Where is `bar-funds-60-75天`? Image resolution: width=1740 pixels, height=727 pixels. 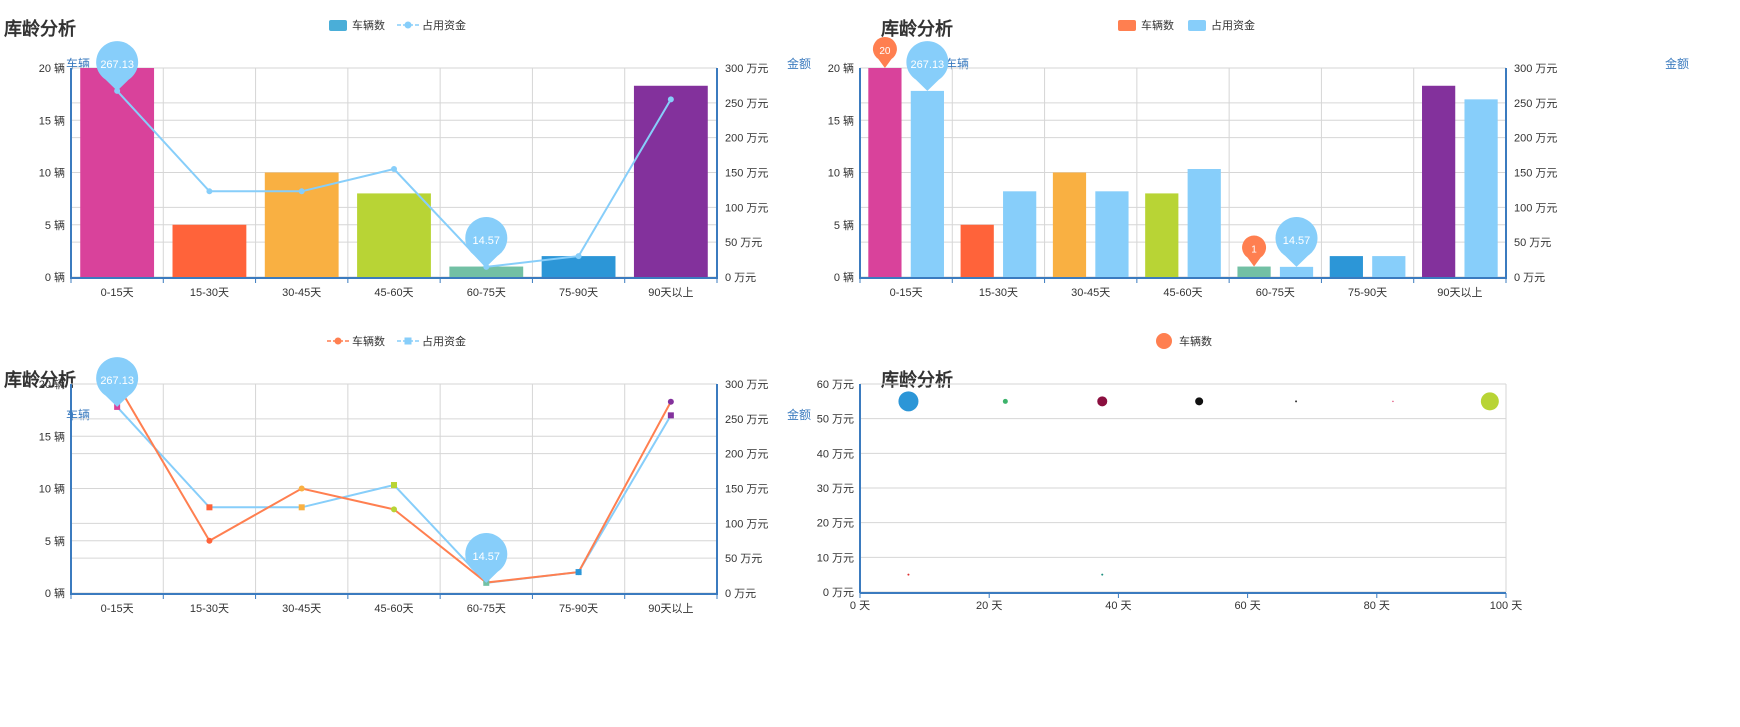 bar-funds-60-75天 is located at coordinates (1296, 271).